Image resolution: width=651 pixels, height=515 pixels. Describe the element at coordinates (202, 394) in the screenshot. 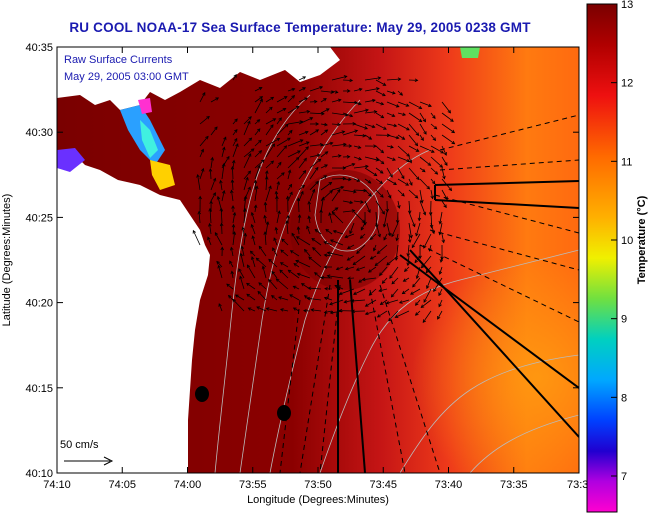

I see `buoy-marker-west` at that location.